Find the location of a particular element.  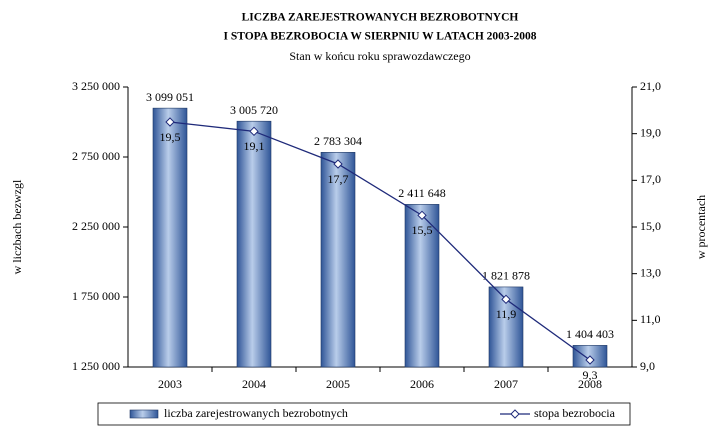

x-tick-label: 2007 is located at coordinates (506, 384).